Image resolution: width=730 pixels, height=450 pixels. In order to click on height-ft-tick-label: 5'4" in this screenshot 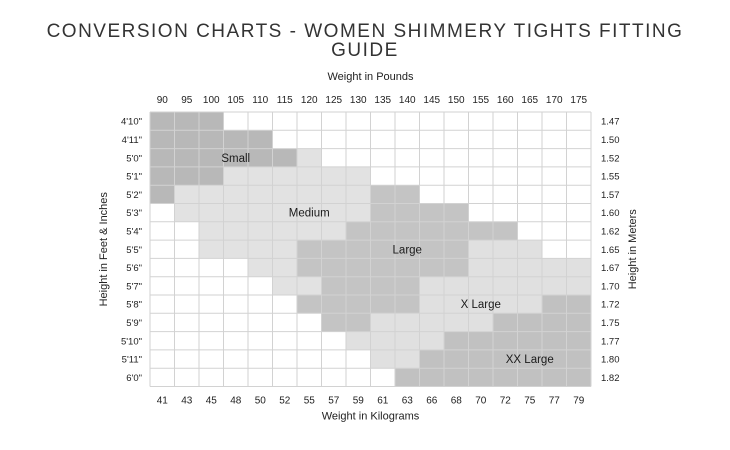, I will do `click(134, 231)`.